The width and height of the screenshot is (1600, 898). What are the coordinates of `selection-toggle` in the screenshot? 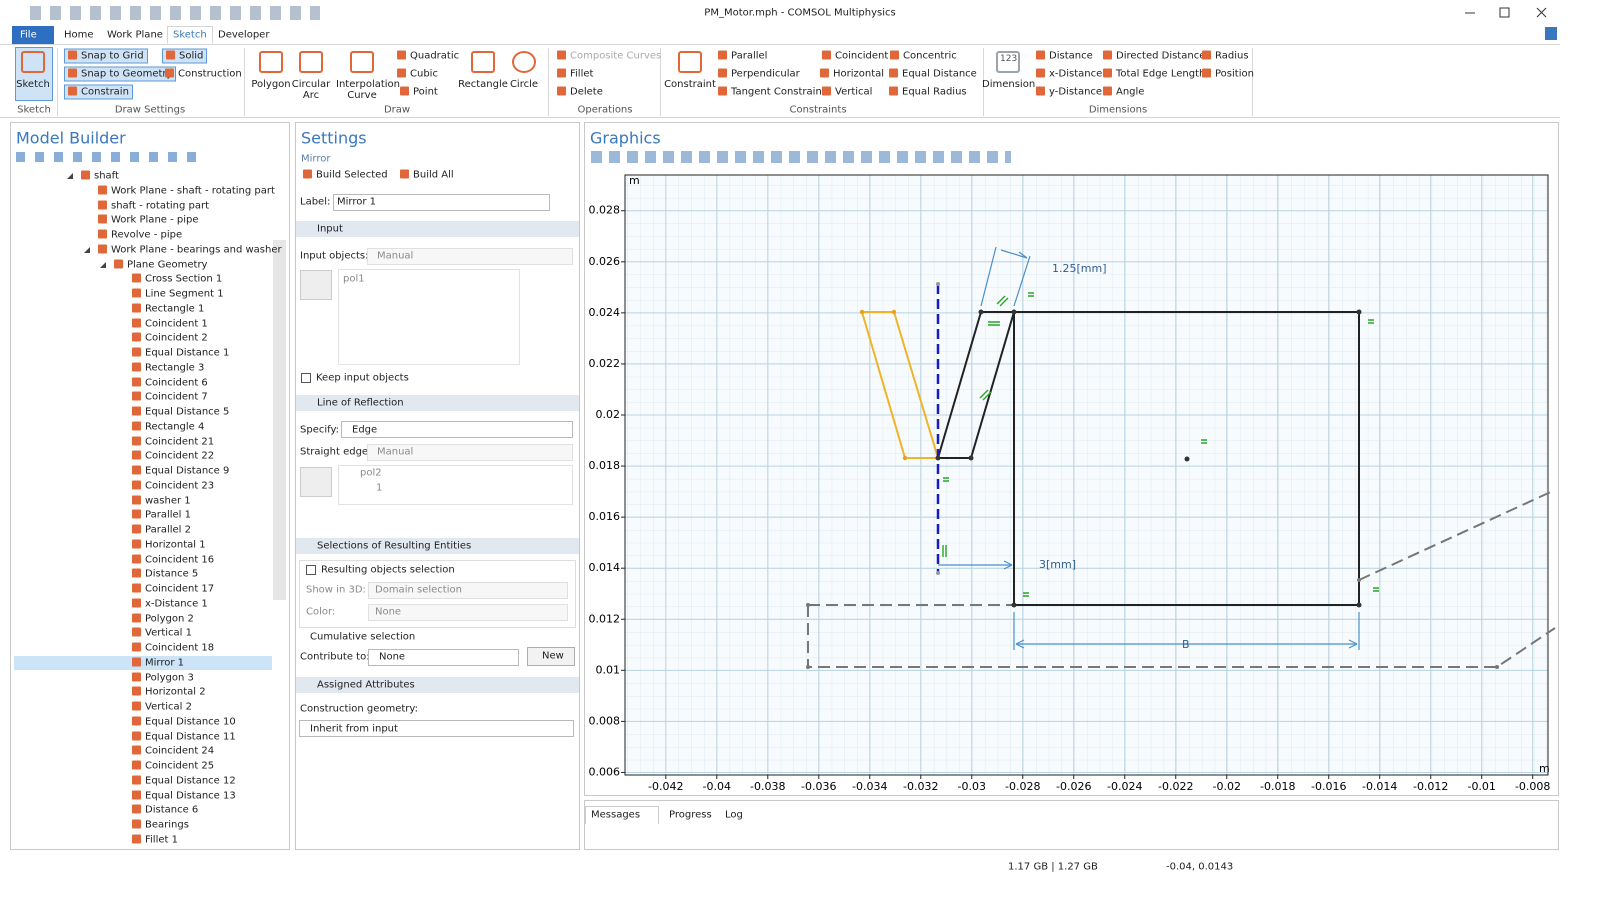 It's located at (316, 482).